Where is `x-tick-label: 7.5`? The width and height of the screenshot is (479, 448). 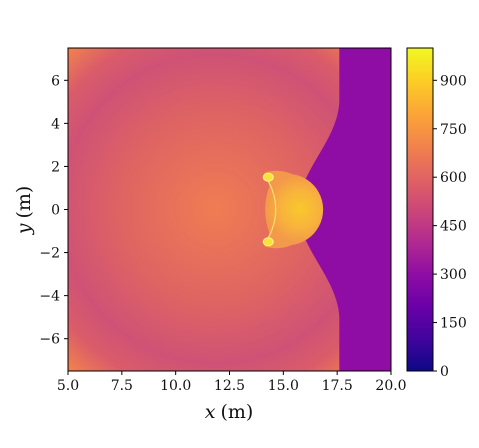
x-tick-label: 7.5 is located at coordinates (122, 386).